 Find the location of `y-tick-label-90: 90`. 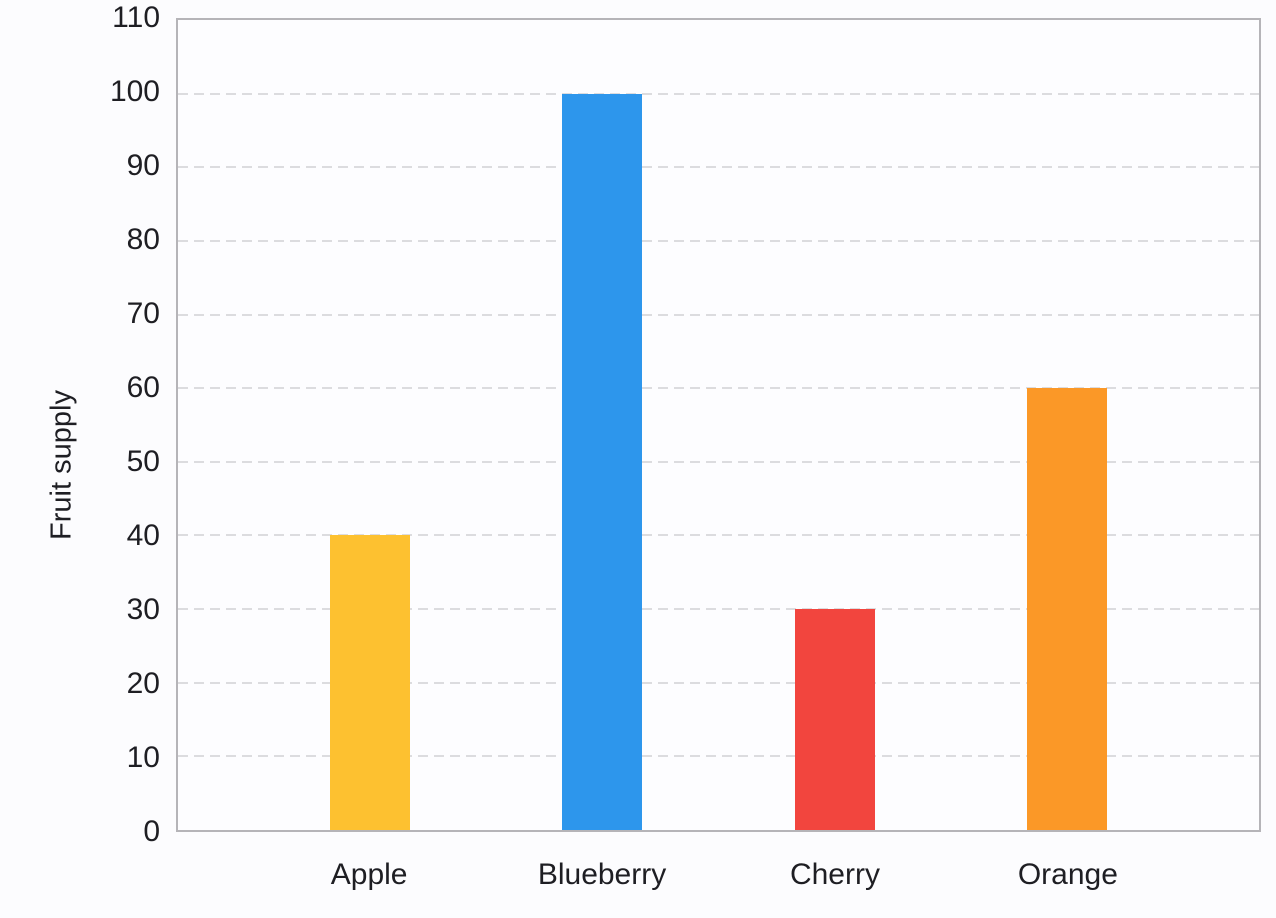

y-tick-label-90: 90 is located at coordinates (143, 165).